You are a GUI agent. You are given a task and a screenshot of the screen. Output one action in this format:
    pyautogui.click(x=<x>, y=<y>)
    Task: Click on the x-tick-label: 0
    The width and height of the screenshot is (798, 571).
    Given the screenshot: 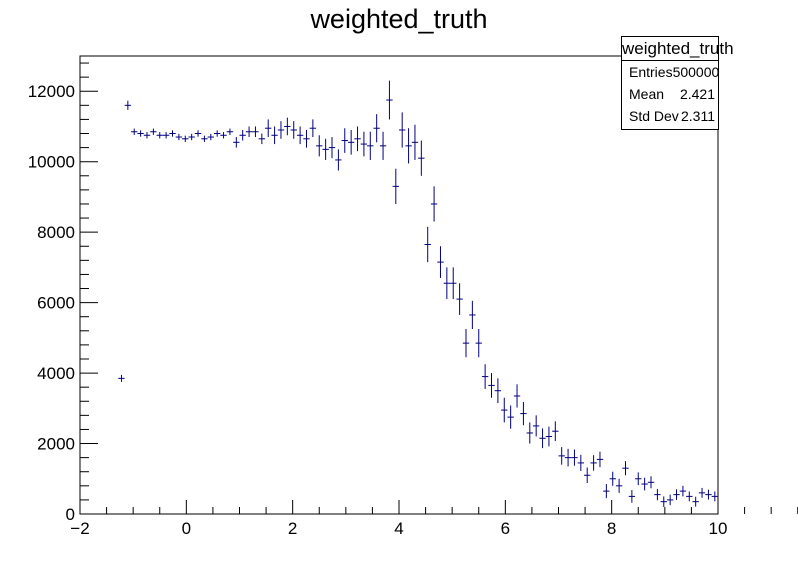 What is the action you would take?
    pyautogui.click(x=186, y=528)
    